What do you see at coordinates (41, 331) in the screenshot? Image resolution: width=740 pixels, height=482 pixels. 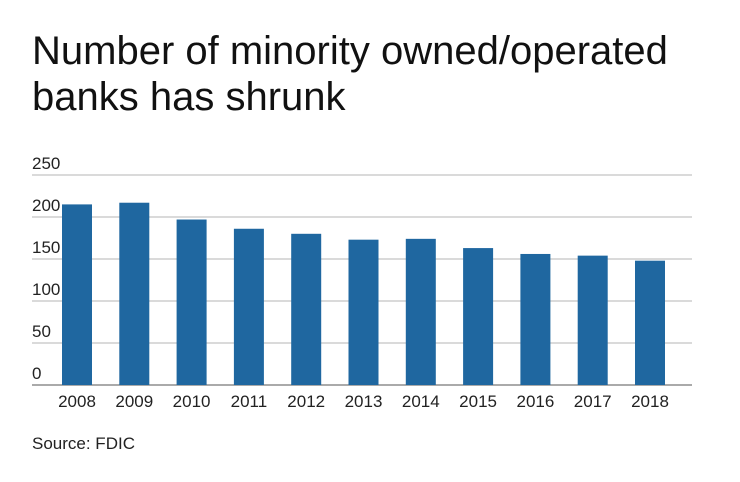 I see `y-tick-label: 50` at bounding box center [41, 331].